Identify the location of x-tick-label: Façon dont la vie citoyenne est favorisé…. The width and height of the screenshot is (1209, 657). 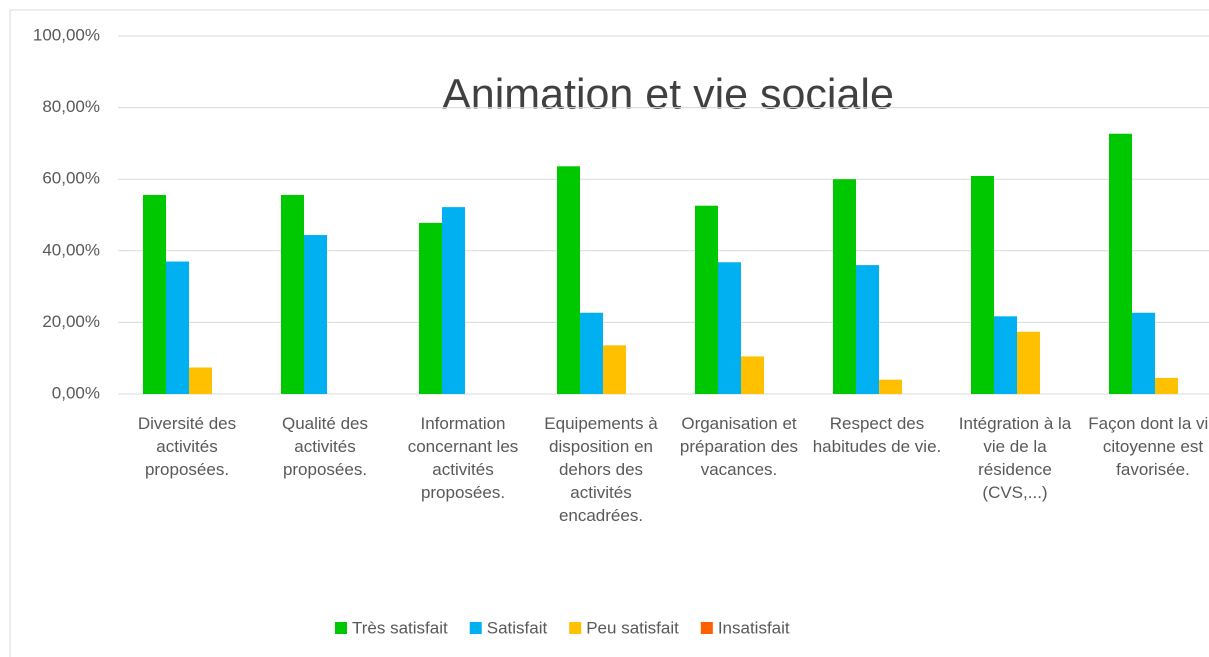
(1148, 446).